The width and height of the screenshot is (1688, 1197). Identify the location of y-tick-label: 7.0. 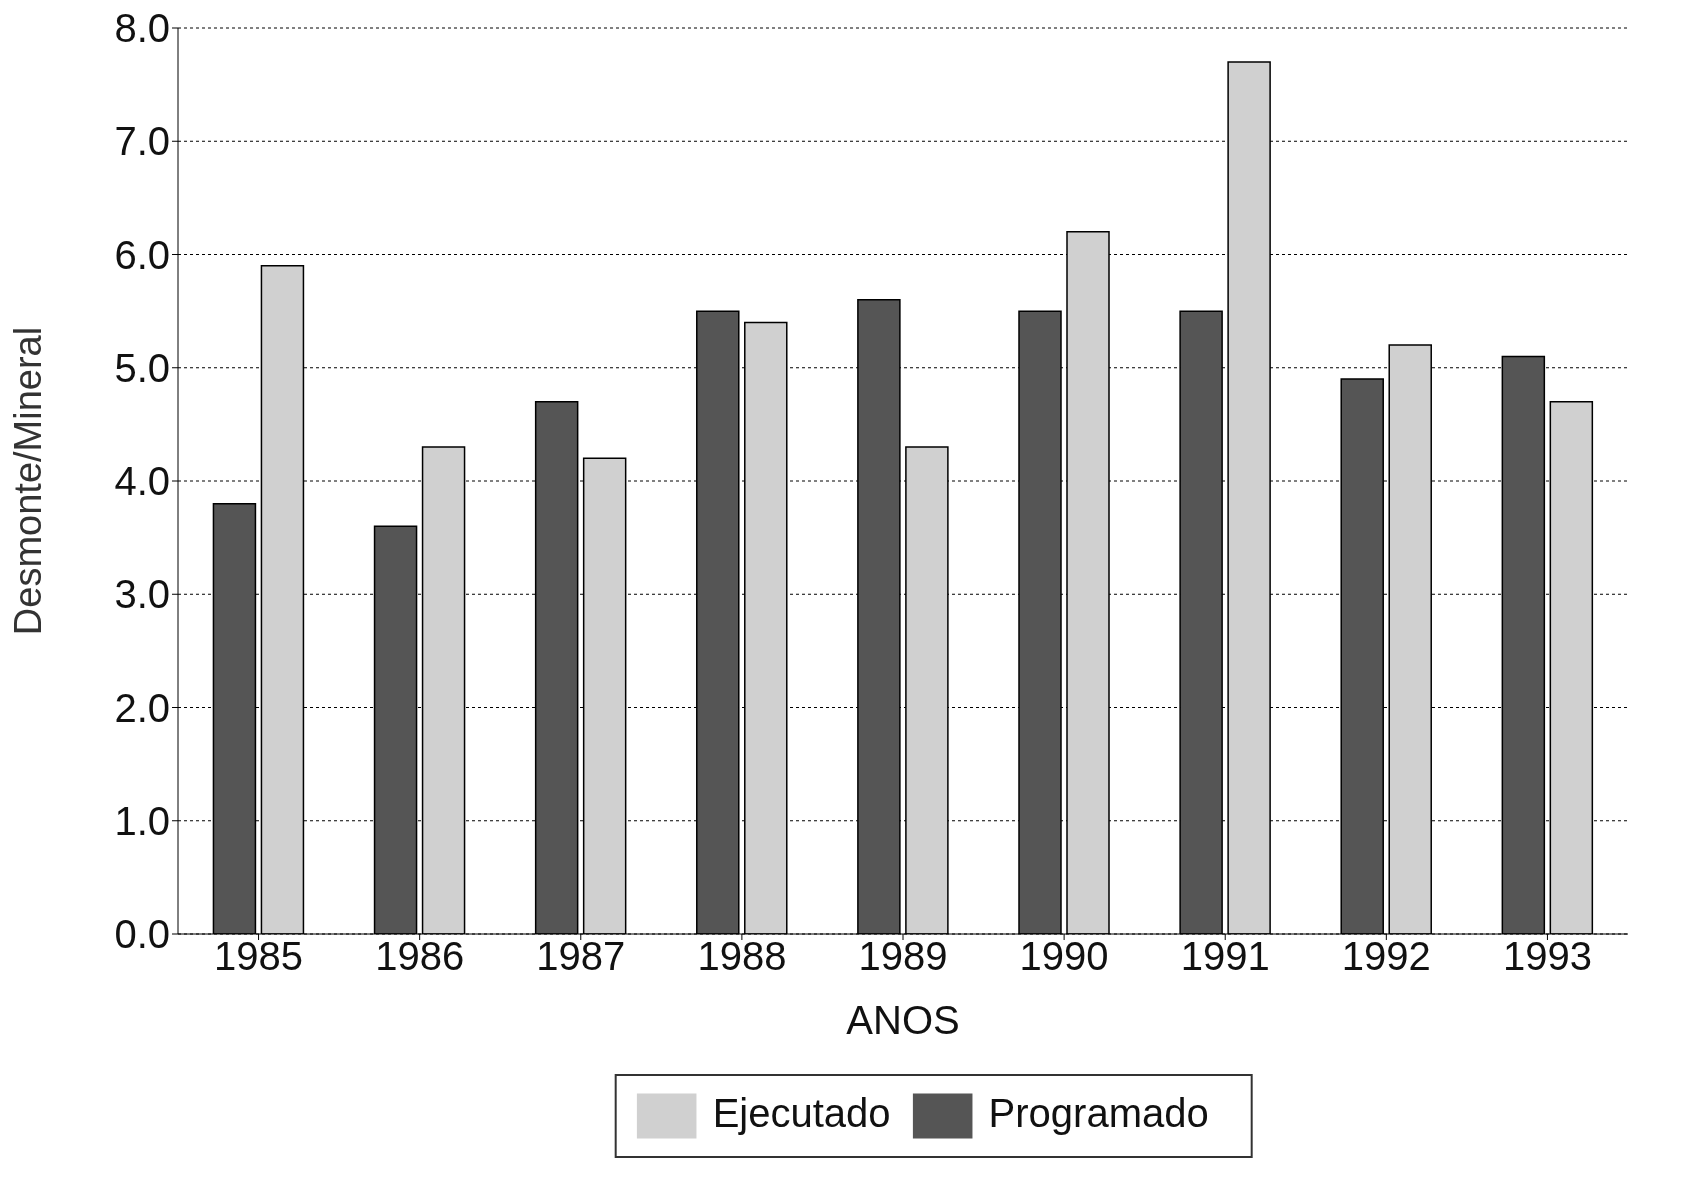
(142, 141).